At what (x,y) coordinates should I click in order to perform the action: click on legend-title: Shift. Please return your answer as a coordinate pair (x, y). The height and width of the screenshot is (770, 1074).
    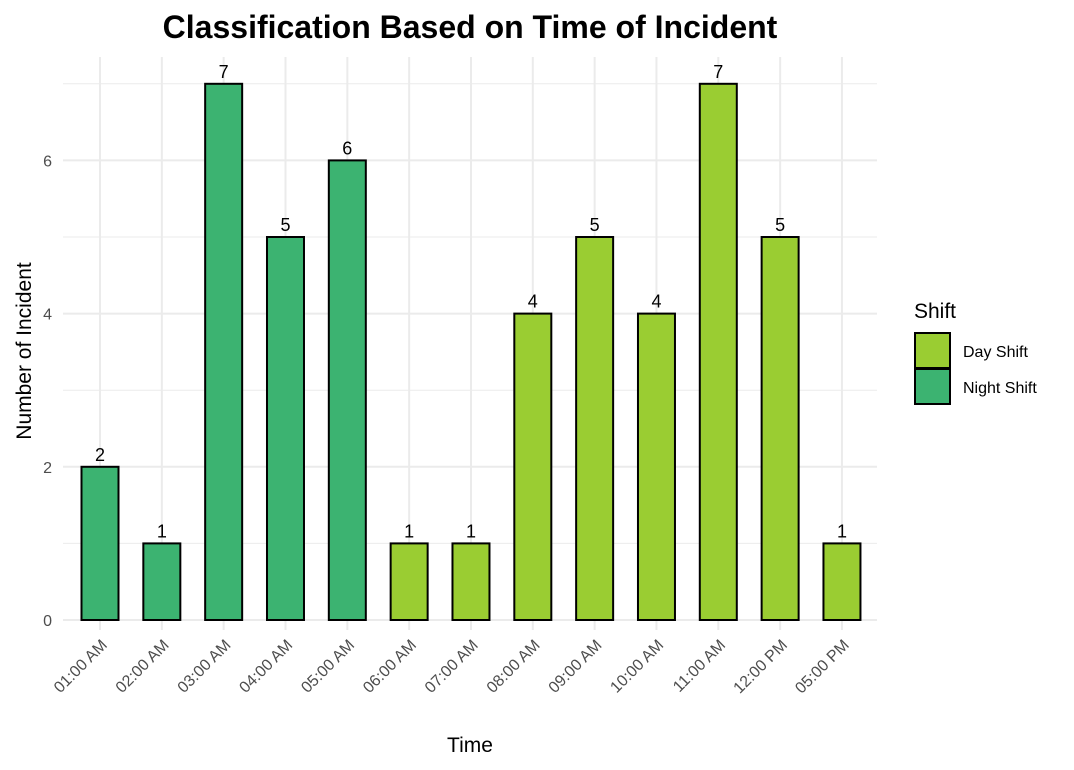
    Looking at the image, I should click on (935, 311).